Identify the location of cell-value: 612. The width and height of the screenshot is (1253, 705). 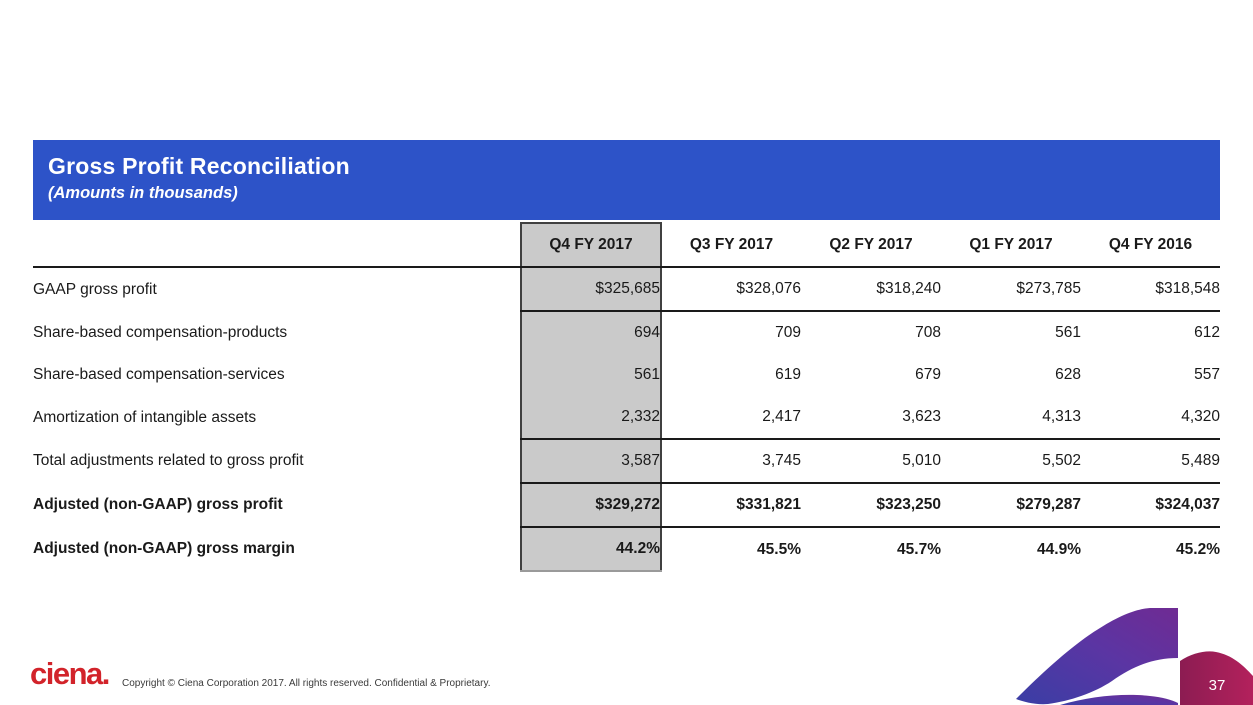
(1207, 332).